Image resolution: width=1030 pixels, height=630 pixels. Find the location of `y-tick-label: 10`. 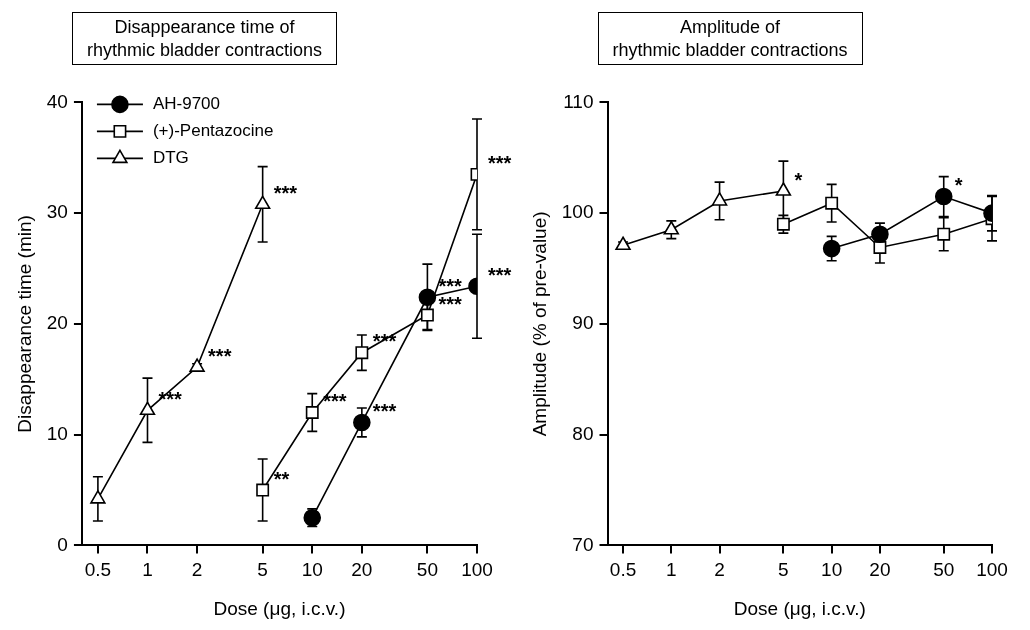

y-tick-label: 10 is located at coordinates (57, 433).